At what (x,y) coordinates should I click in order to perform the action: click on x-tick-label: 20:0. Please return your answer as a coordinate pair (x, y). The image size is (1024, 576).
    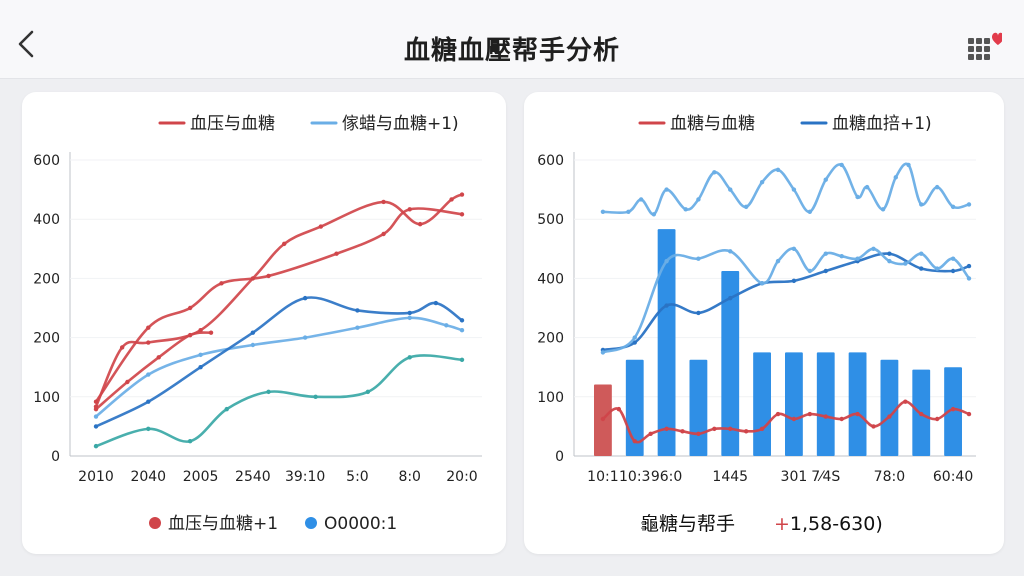
    Looking at the image, I should click on (461, 477).